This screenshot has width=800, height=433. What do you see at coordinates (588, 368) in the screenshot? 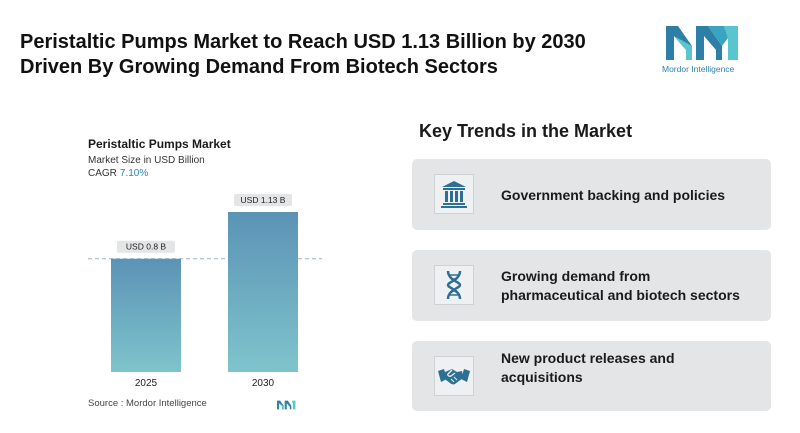
I see `trend-label-products: New product releases and acquisitions` at bounding box center [588, 368].